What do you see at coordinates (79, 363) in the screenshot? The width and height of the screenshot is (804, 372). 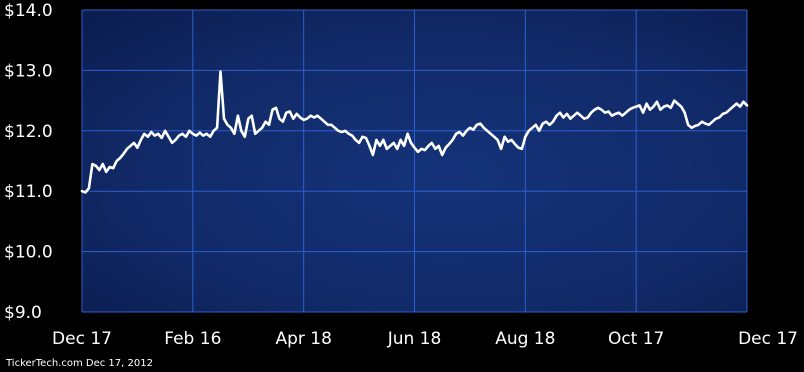 I see `source-credit: TickerTech.com Dec 17, 2012` at bounding box center [79, 363].